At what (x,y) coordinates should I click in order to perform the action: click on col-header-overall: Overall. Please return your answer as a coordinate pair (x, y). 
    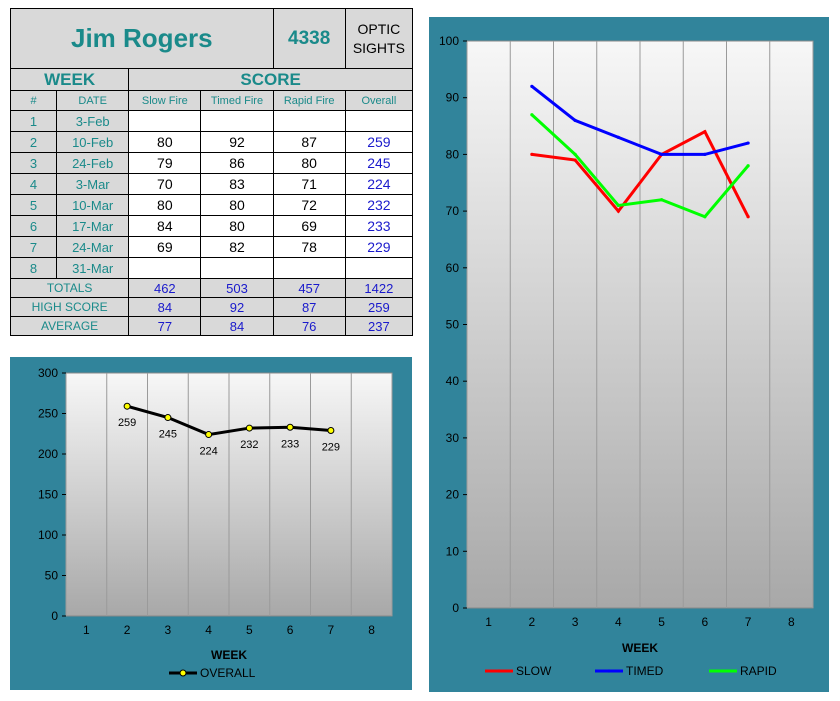
    Looking at the image, I should click on (379, 100).